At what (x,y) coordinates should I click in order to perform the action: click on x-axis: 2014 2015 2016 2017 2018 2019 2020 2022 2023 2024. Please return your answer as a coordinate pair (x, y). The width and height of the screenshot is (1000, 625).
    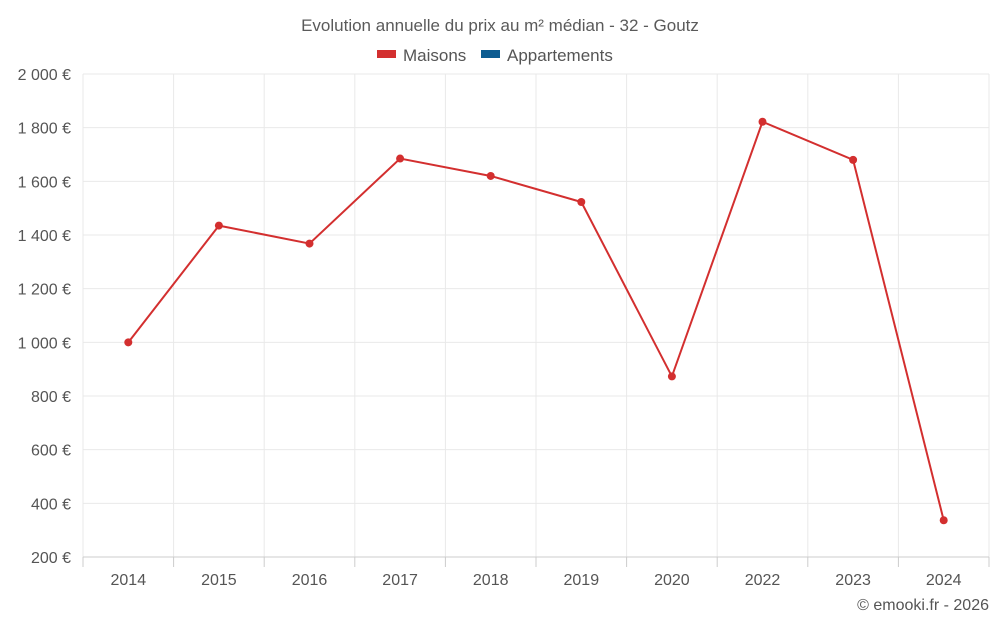
    Looking at the image, I should click on (536, 572).